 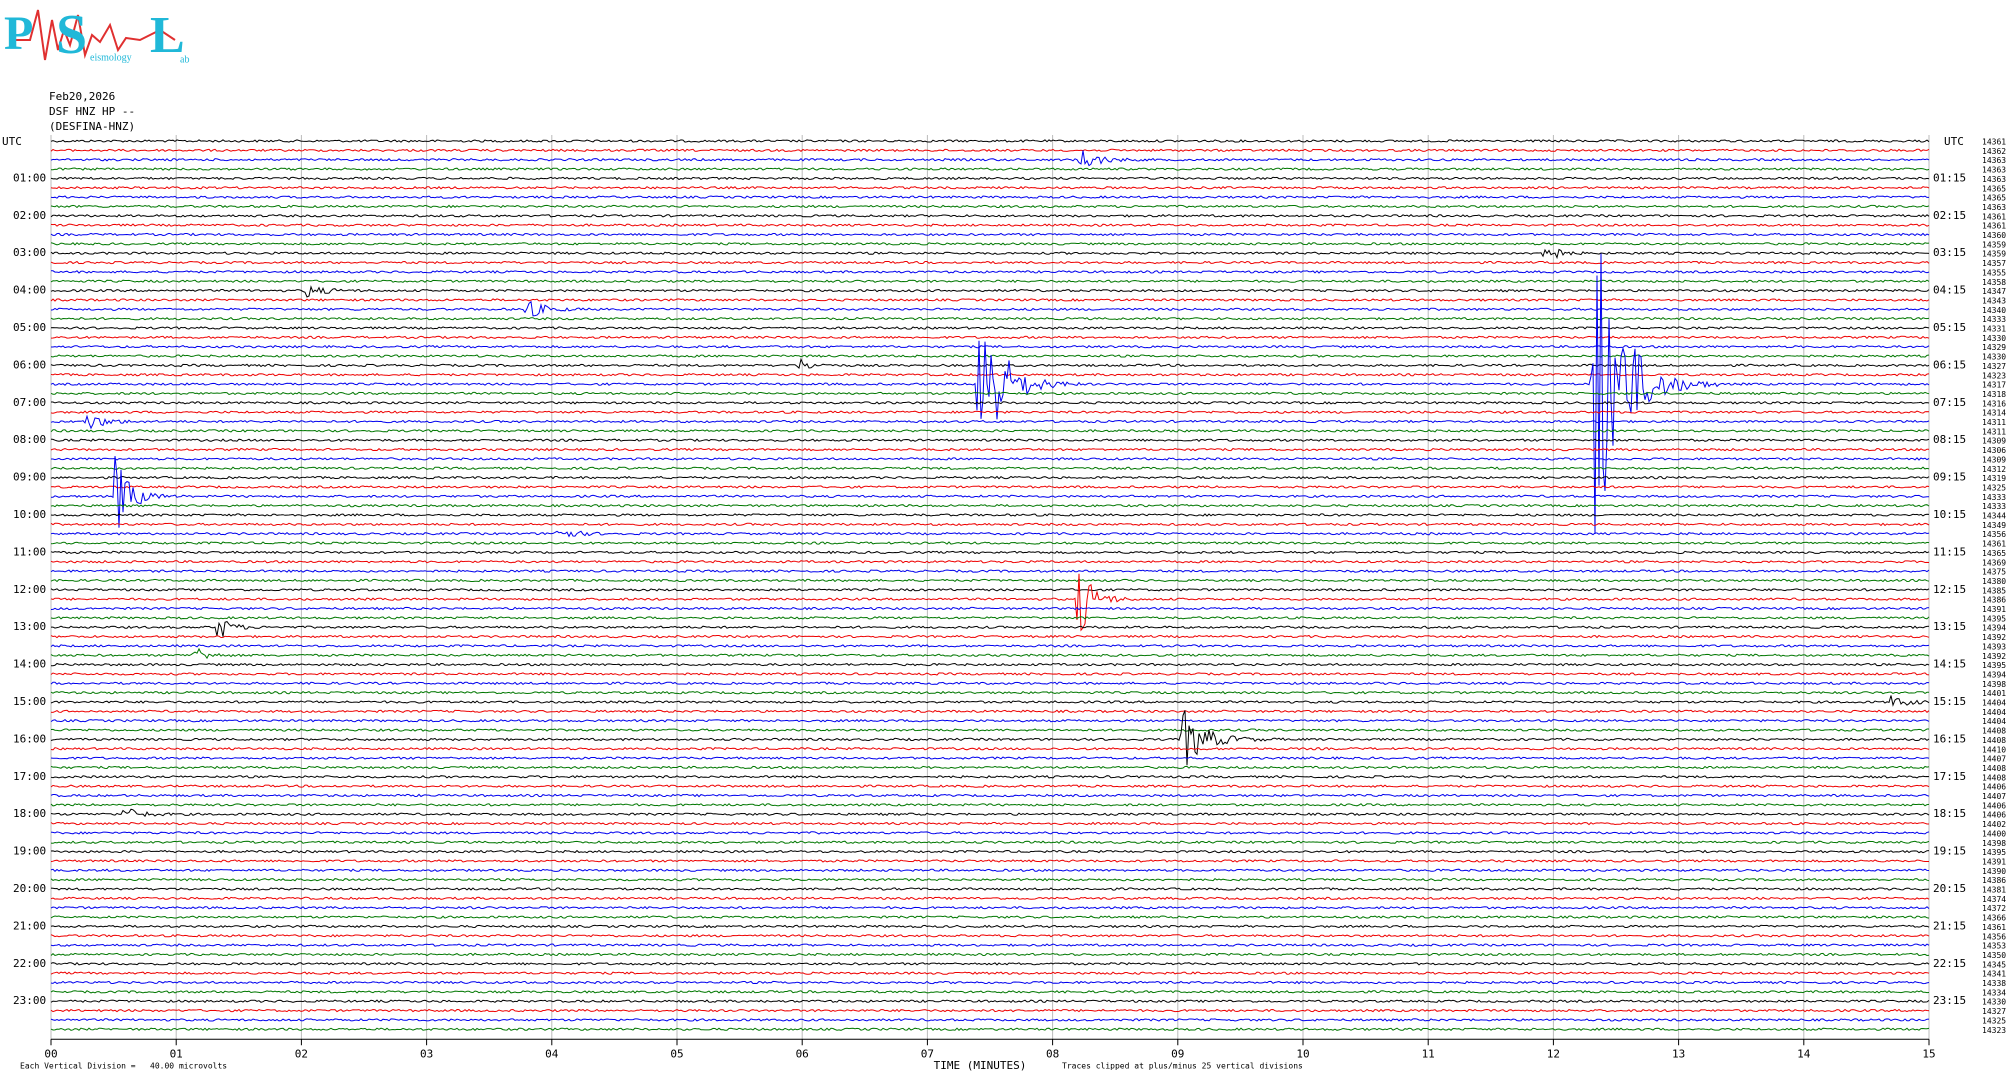 I want to click on trace-offset: 14340, so click(x=1994, y=310).